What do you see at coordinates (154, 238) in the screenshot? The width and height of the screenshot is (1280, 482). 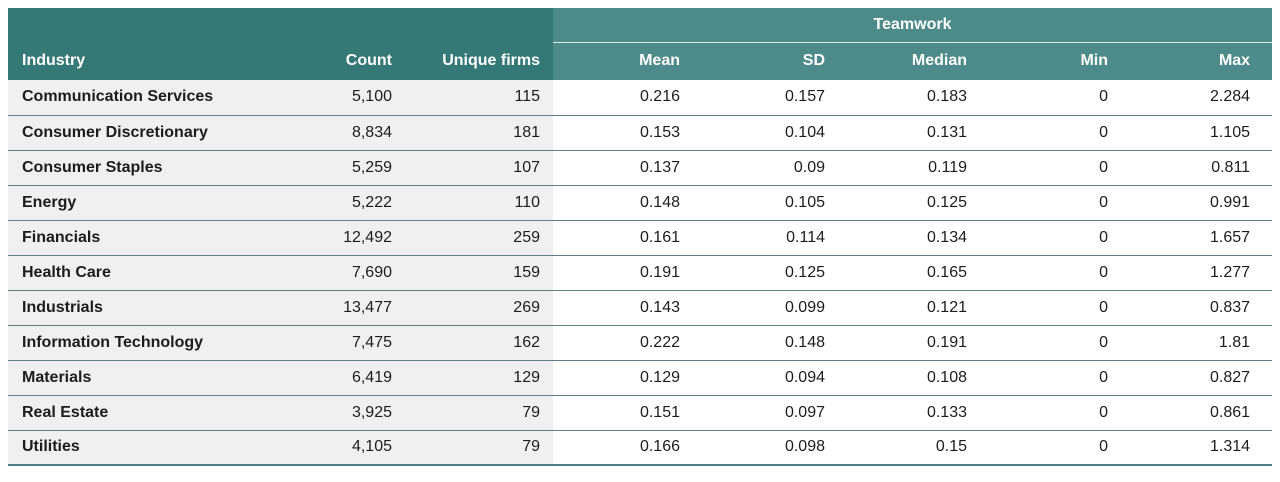 I see `cell-industry: Financials` at bounding box center [154, 238].